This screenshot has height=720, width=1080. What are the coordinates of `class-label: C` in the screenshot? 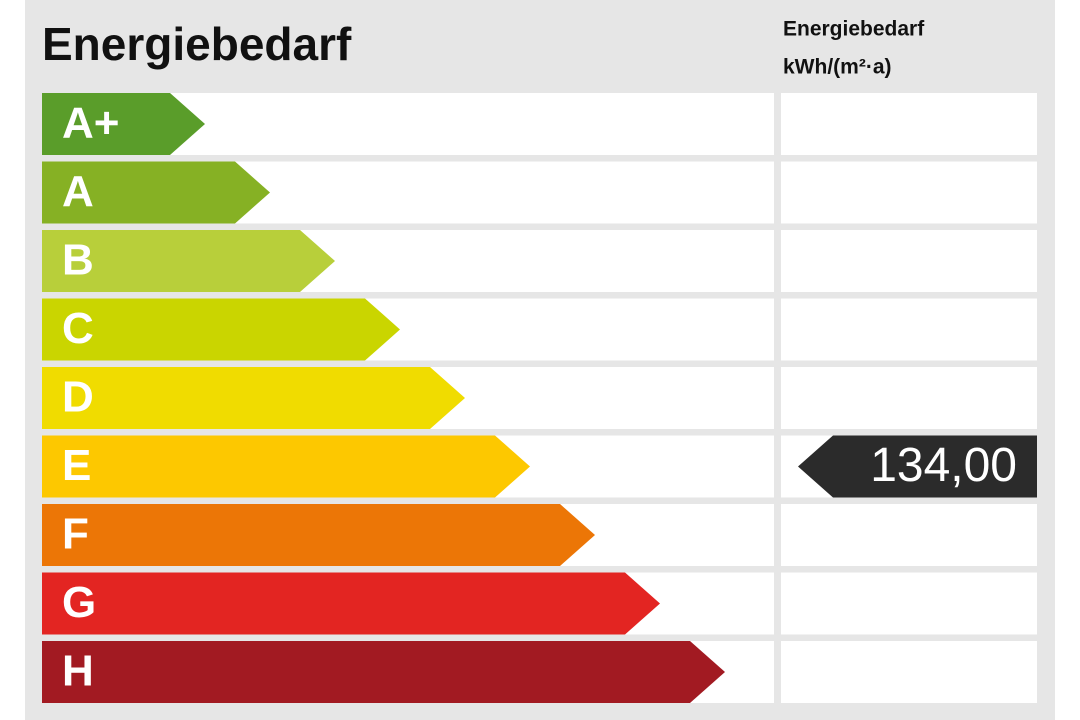 It's located at (78, 328).